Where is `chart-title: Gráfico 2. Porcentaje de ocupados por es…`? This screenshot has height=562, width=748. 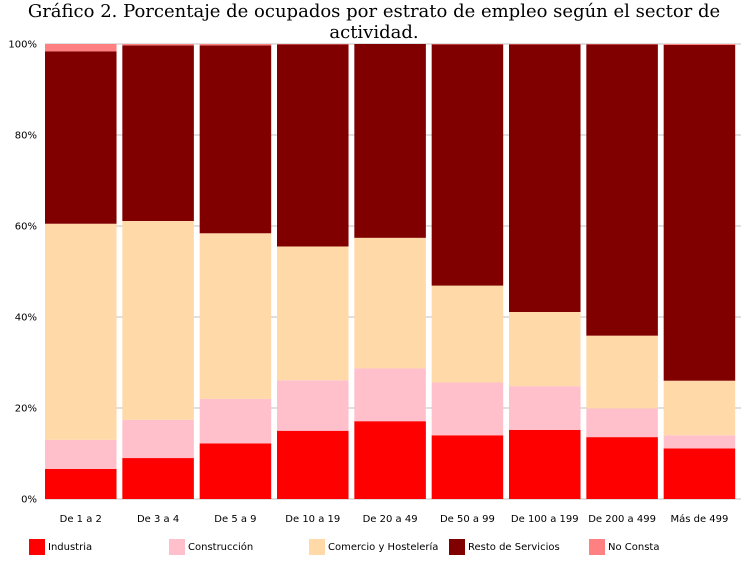 chart-title: Gráfico 2. Porcentaje de ocupados por es… is located at coordinates (374, 22).